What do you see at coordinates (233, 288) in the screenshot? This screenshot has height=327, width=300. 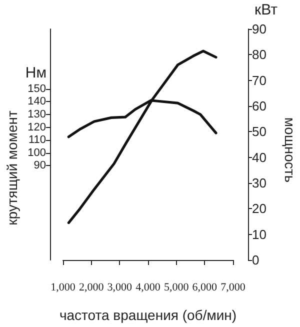 I see `x-tick-label: 7,000` at bounding box center [233, 288].